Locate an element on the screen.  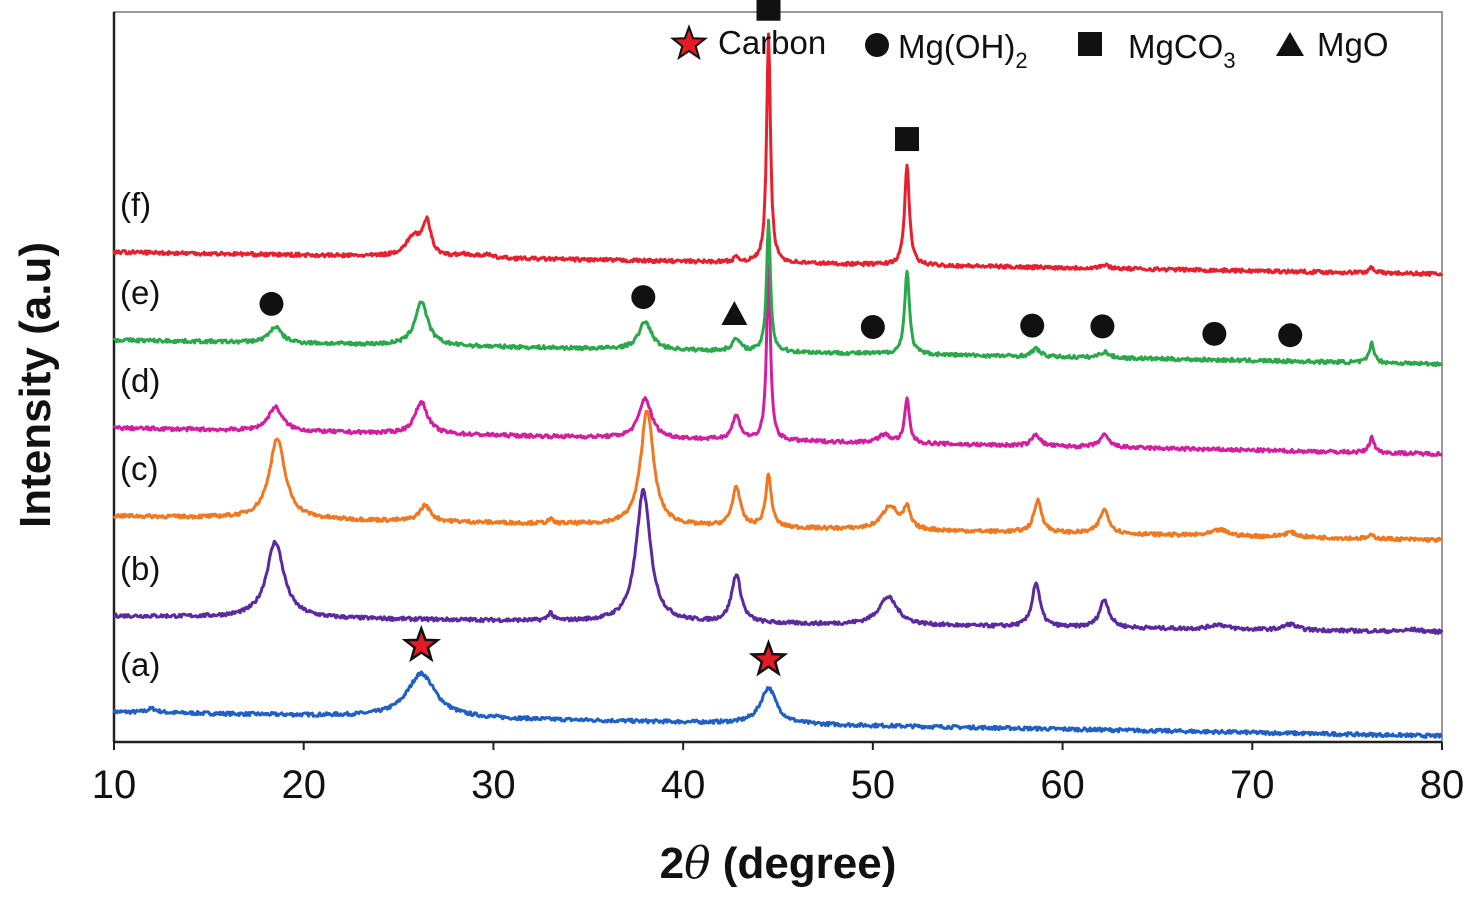
x-tick-label: 40 is located at coordinates (683, 785).